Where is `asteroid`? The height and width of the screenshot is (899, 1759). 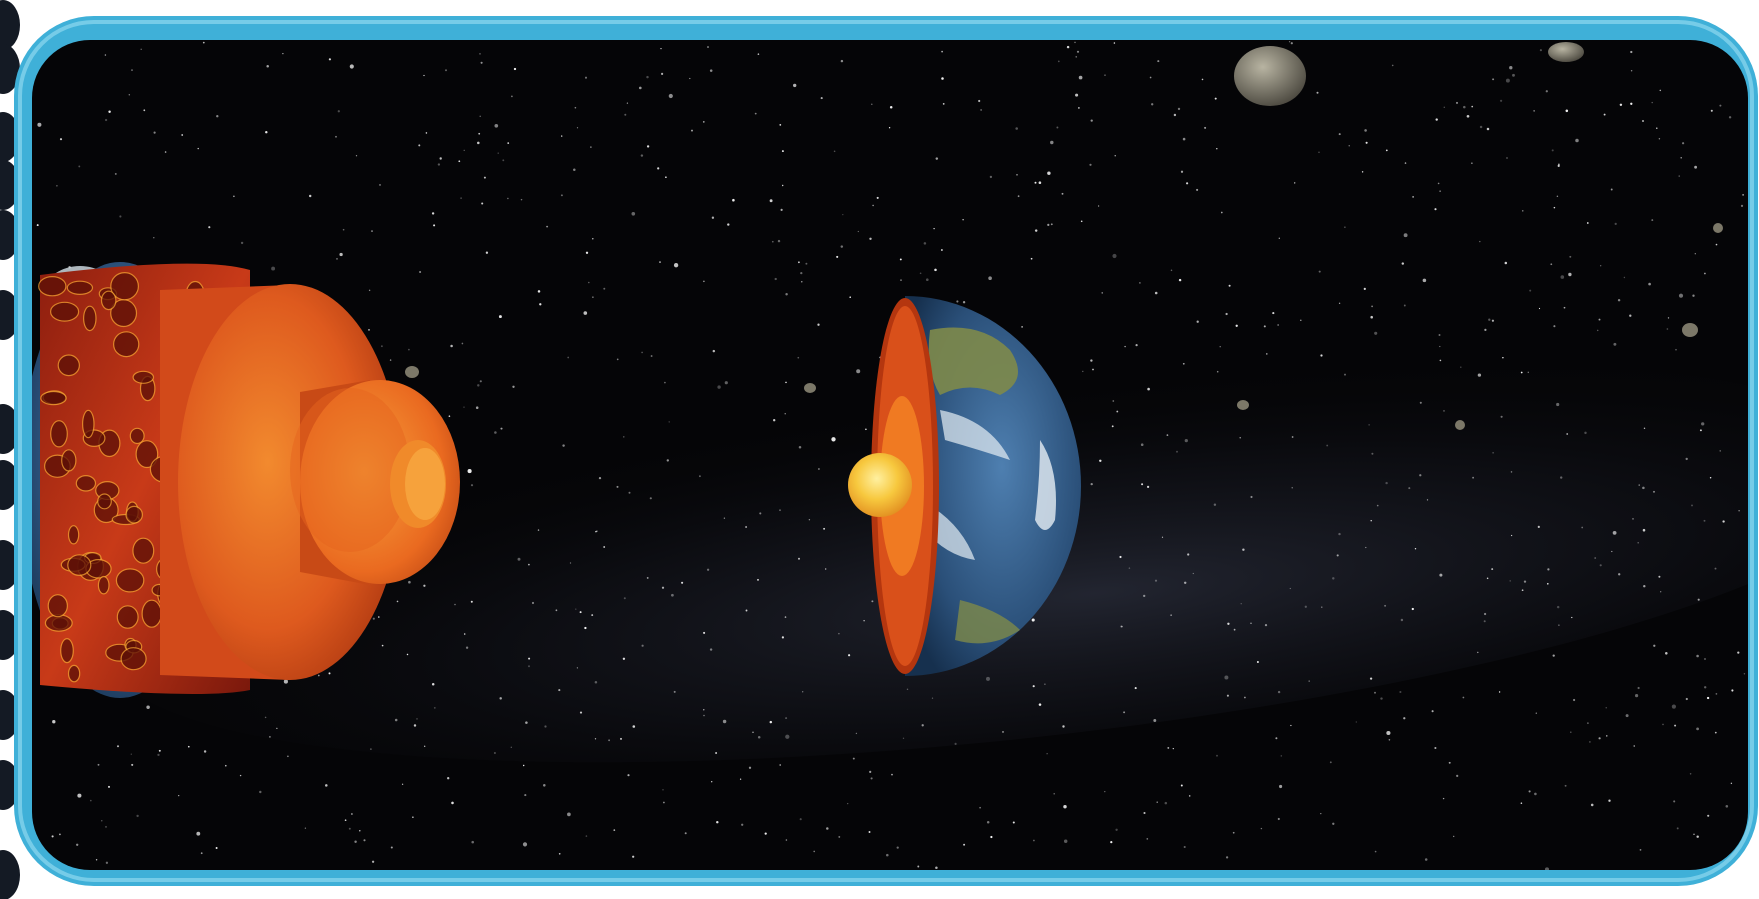 asteroid is located at coordinates (1566, 52).